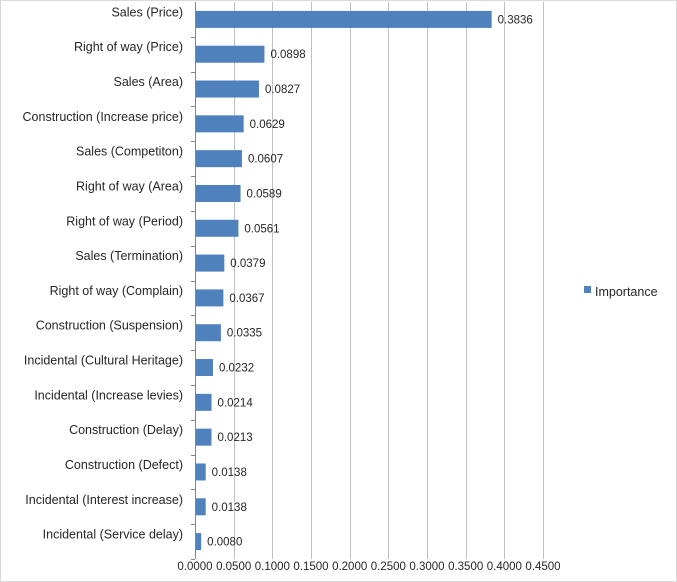 This screenshot has height=582, width=677. I want to click on data-label: 0.0214, so click(236, 403).